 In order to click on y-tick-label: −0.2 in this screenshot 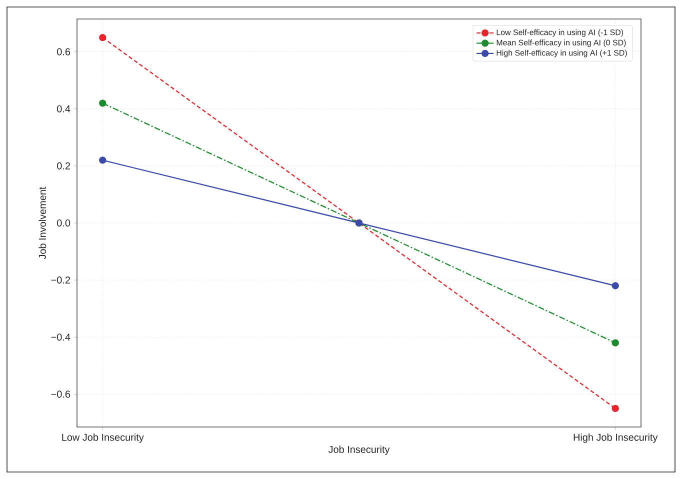, I will do `click(60, 280)`.